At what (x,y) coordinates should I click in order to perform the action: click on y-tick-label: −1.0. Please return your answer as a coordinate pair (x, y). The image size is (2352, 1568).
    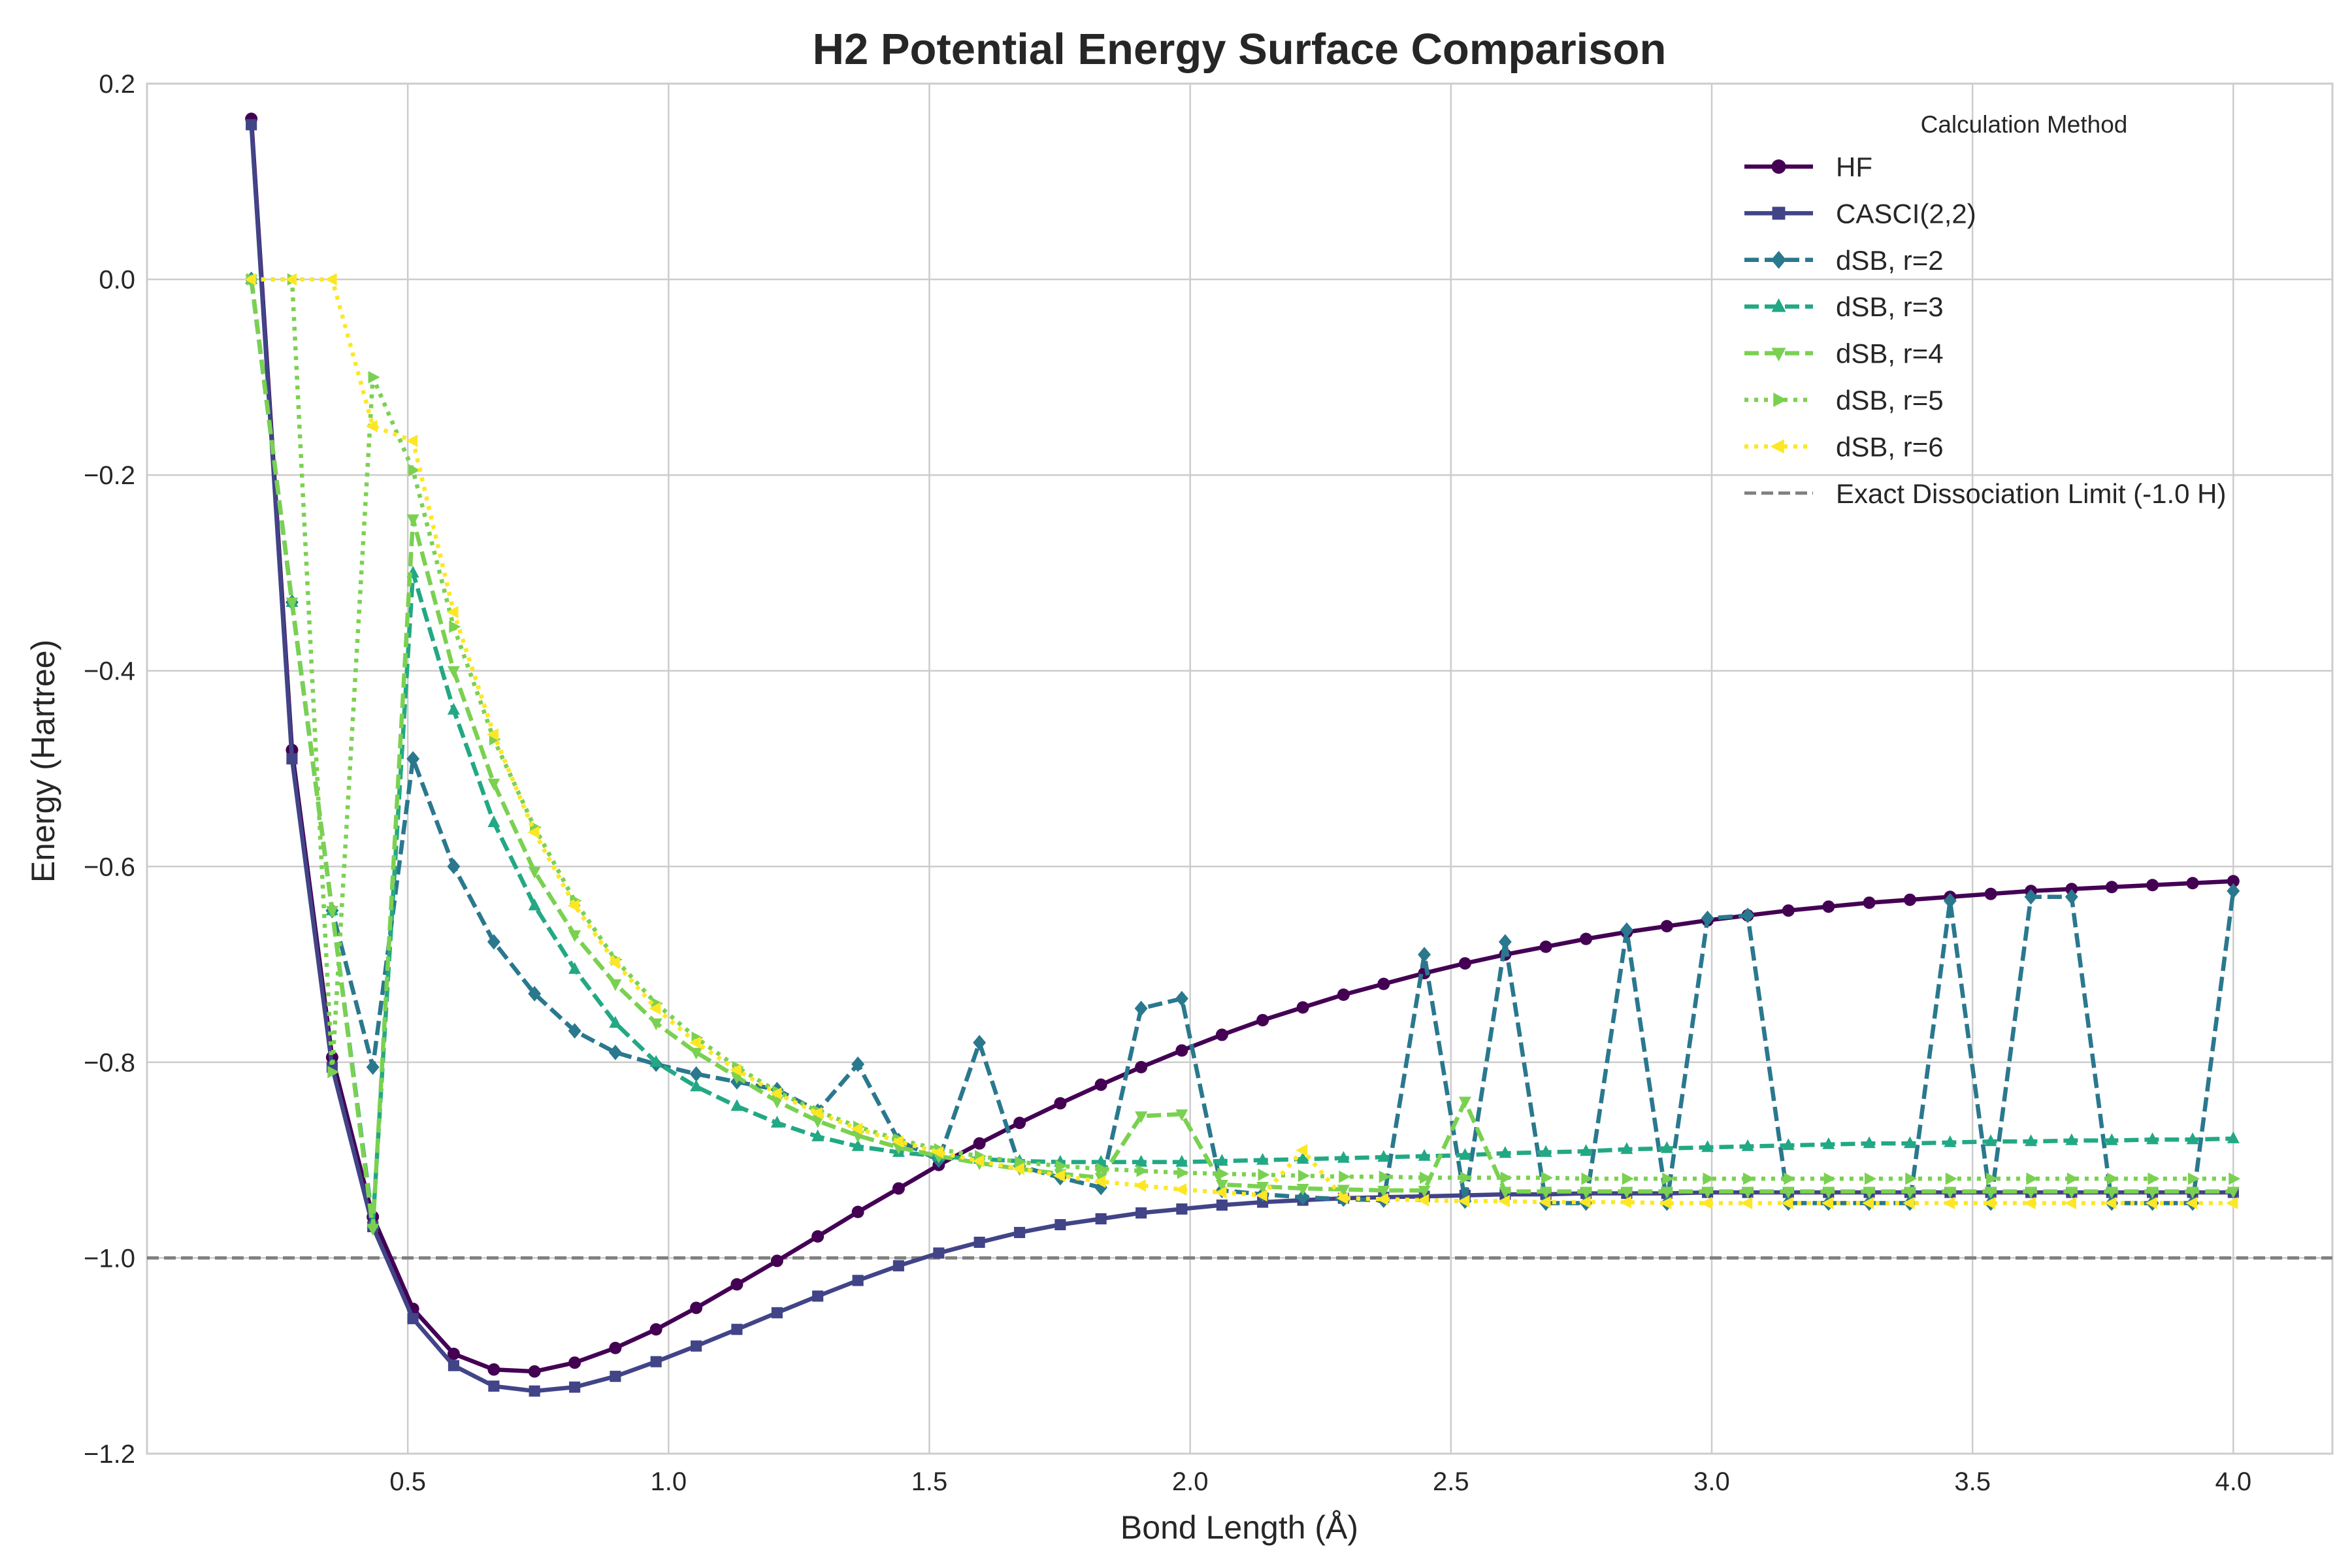
    Looking at the image, I should click on (109, 1258).